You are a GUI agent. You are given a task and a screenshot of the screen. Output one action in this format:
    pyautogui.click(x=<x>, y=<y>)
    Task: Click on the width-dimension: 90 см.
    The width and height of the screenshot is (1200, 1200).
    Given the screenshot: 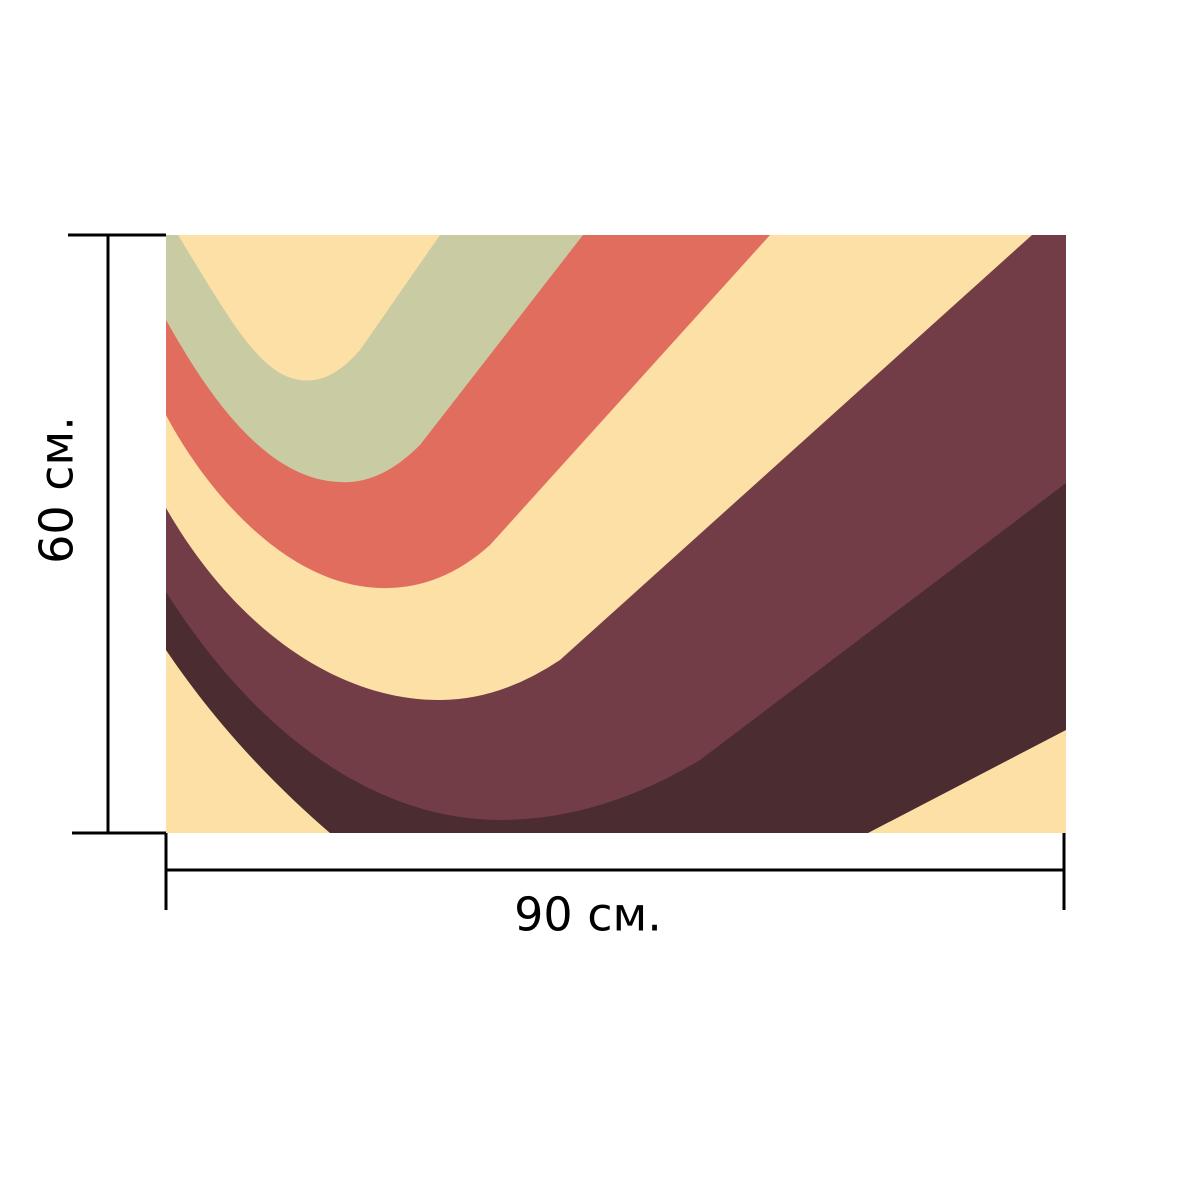 What is the action you would take?
    pyautogui.click(x=615, y=887)
    